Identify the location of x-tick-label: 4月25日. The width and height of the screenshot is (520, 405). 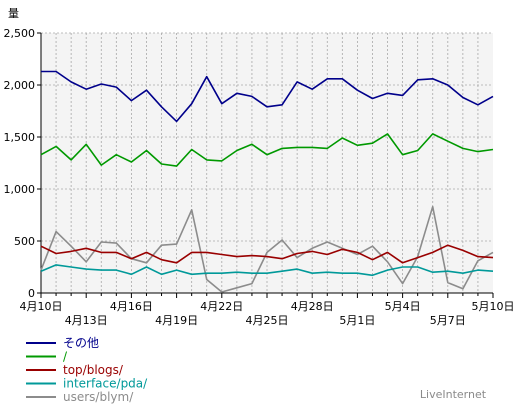
(267, 320).